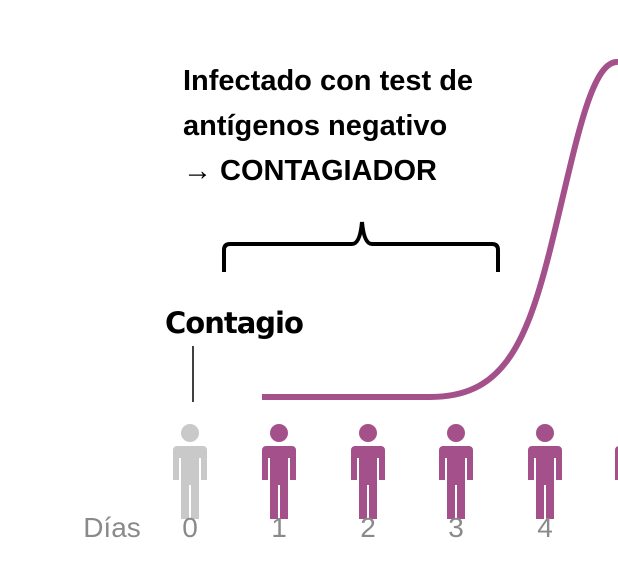 The width and height of the screenshot is (618, 572). What do you see at coordinates (361, 246) in the screenshot?
I see `brace` at bounding box center [361, 246].